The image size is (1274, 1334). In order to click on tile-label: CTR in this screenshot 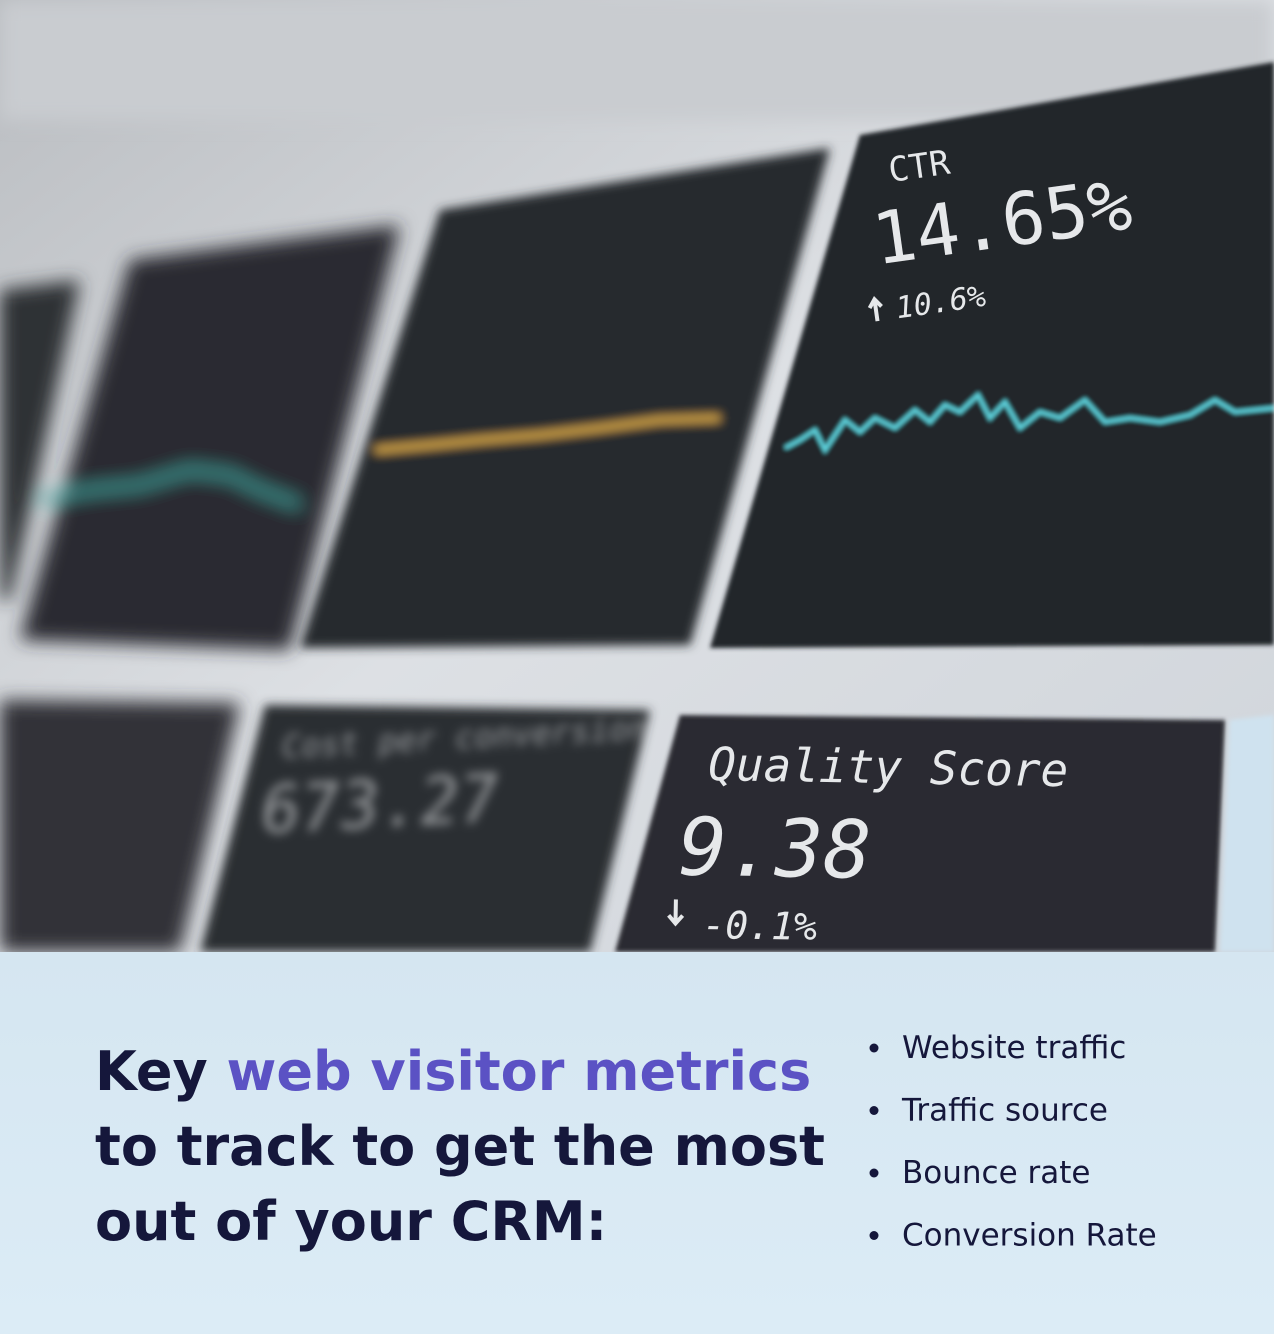, I will do `click(919, 167)`.